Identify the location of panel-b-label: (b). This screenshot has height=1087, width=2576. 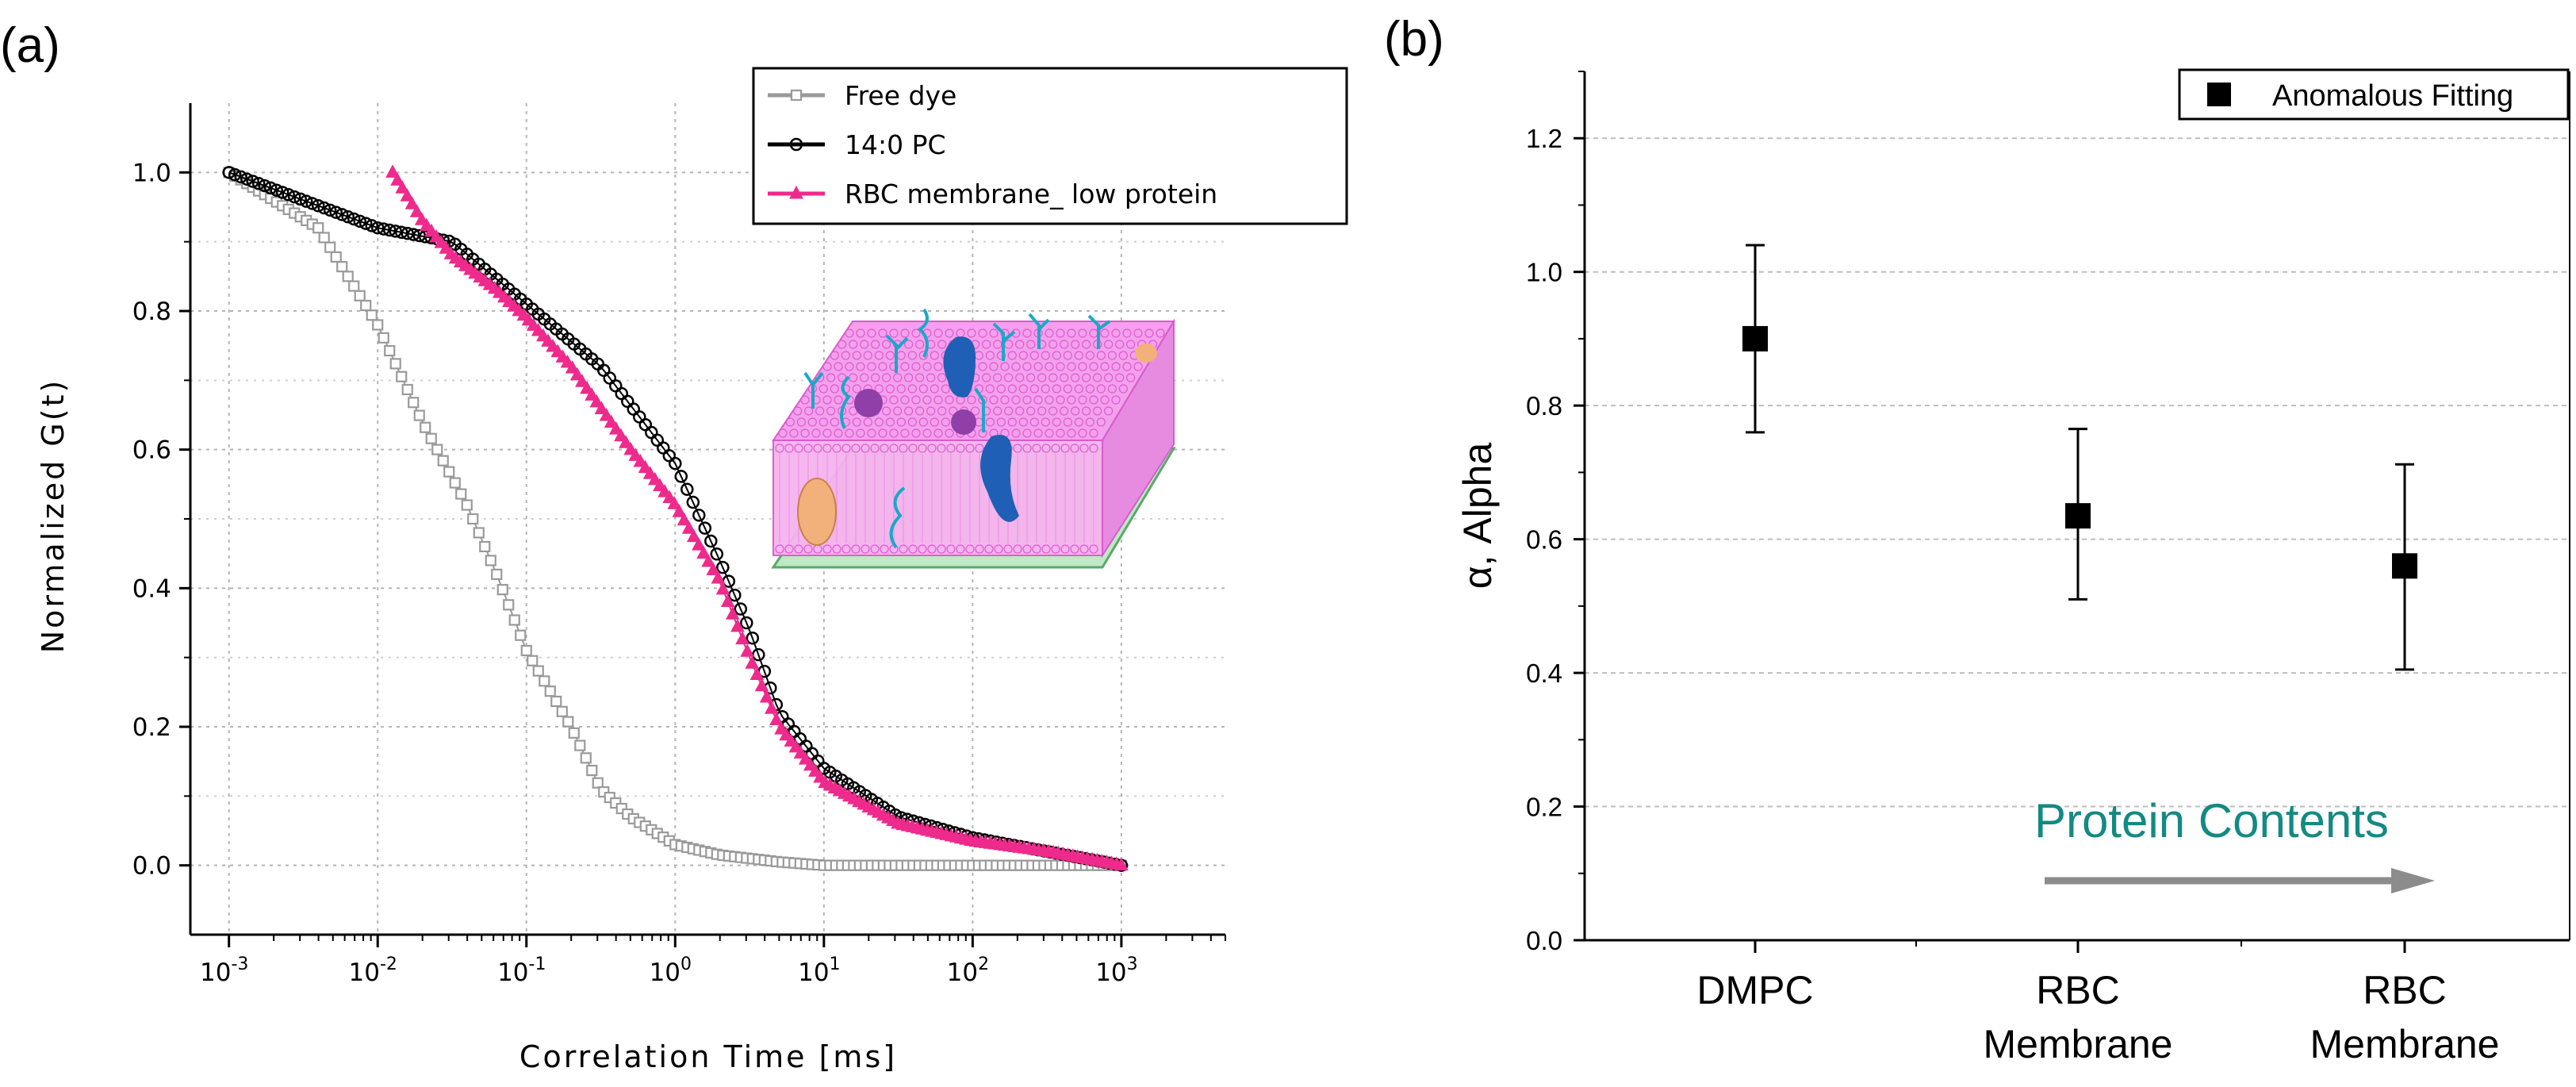
(1414, 40).